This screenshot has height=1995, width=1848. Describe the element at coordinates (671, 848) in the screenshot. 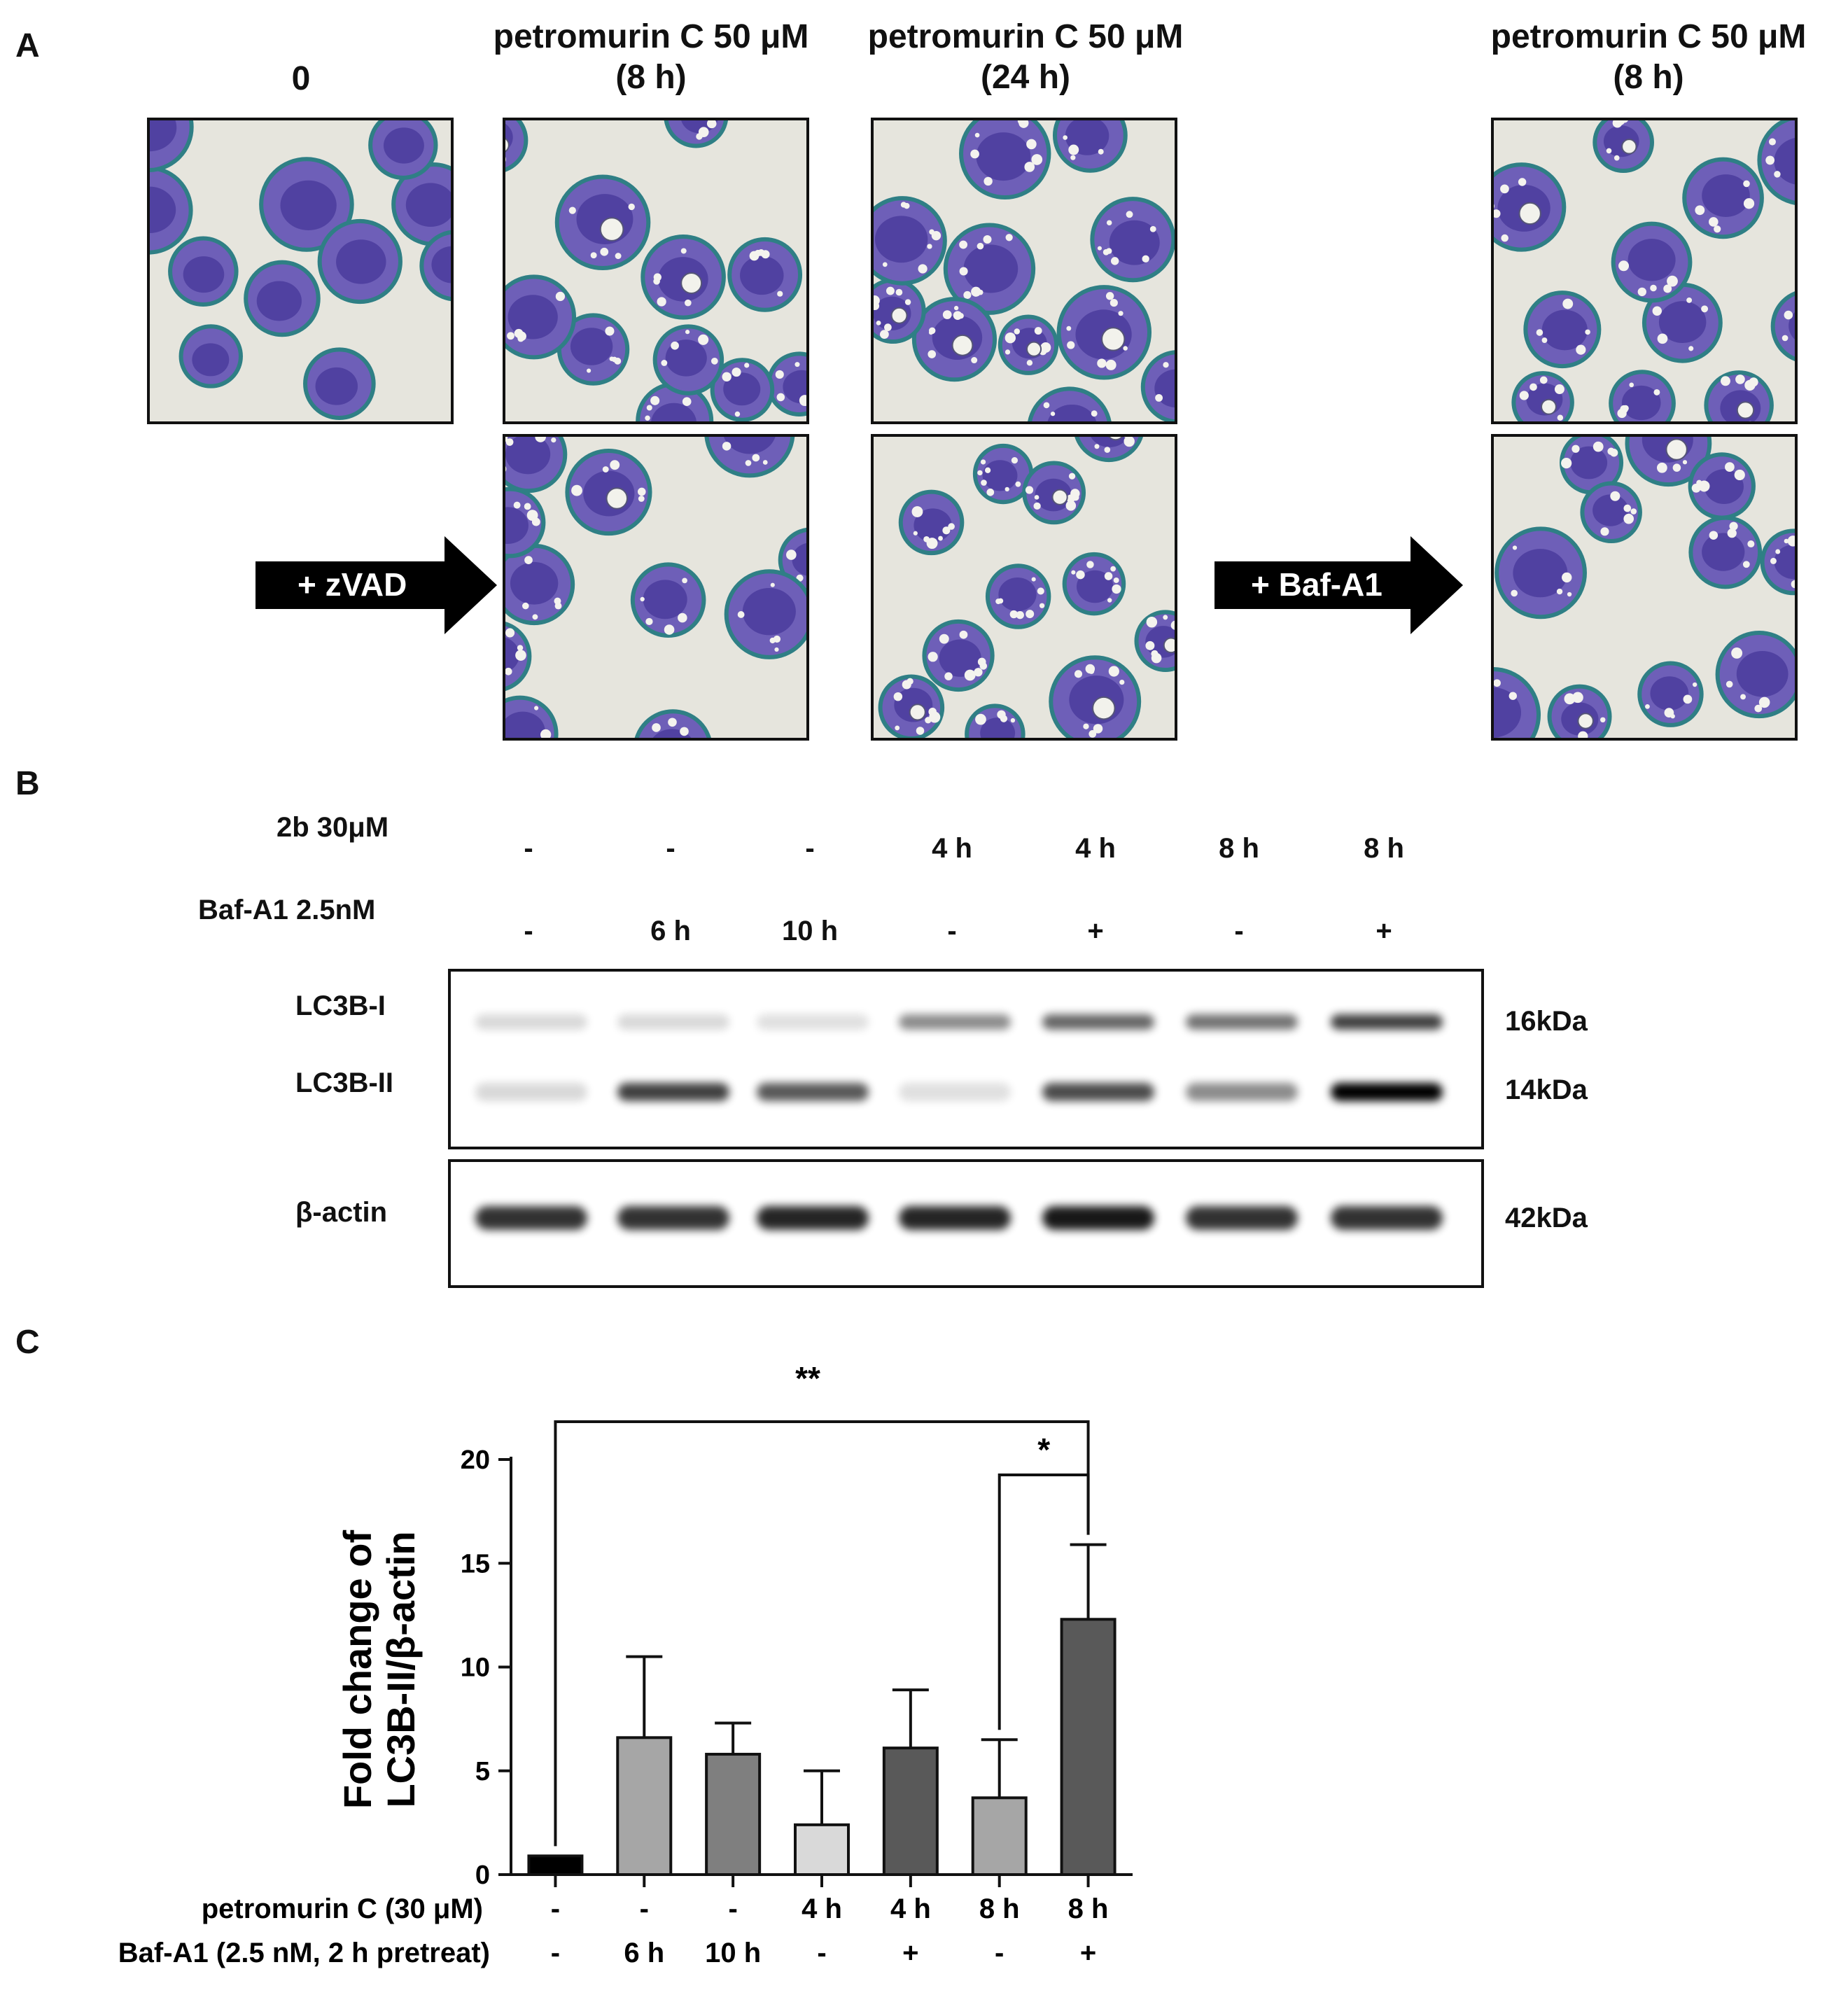

I see `lane-treatment-label: -` at that location.